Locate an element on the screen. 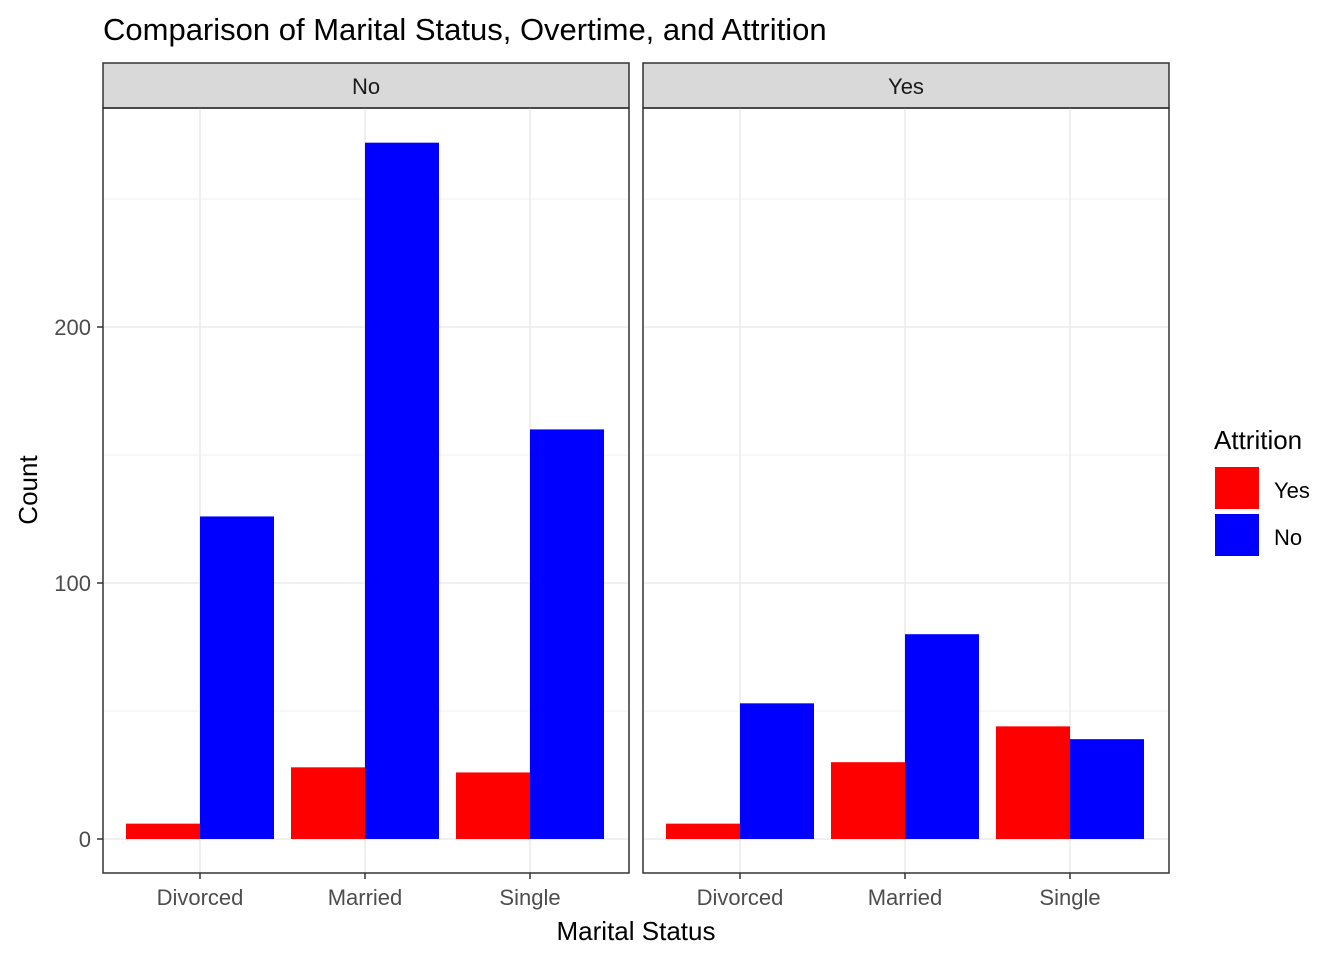 This screenshot has width=1344, height=965. y-tick-label: 100 is located at coordinates (72, 583).